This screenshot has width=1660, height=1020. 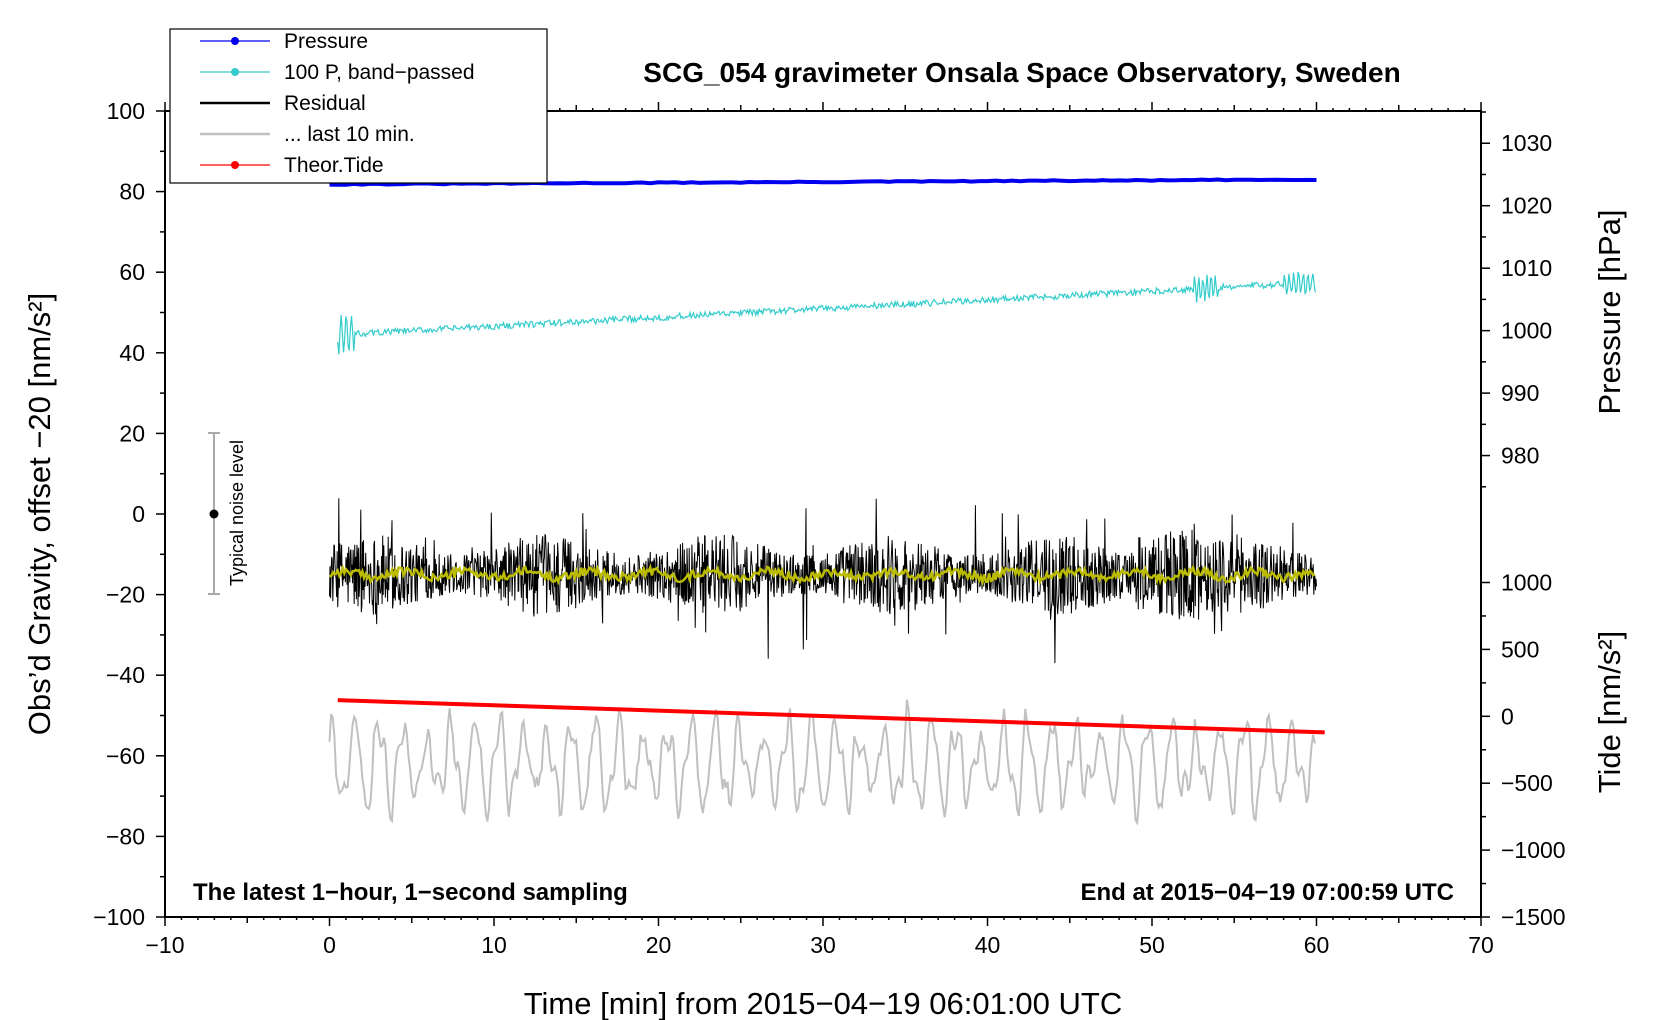 I want to click on series-residual-smoothed, so click(x=822, y=575).